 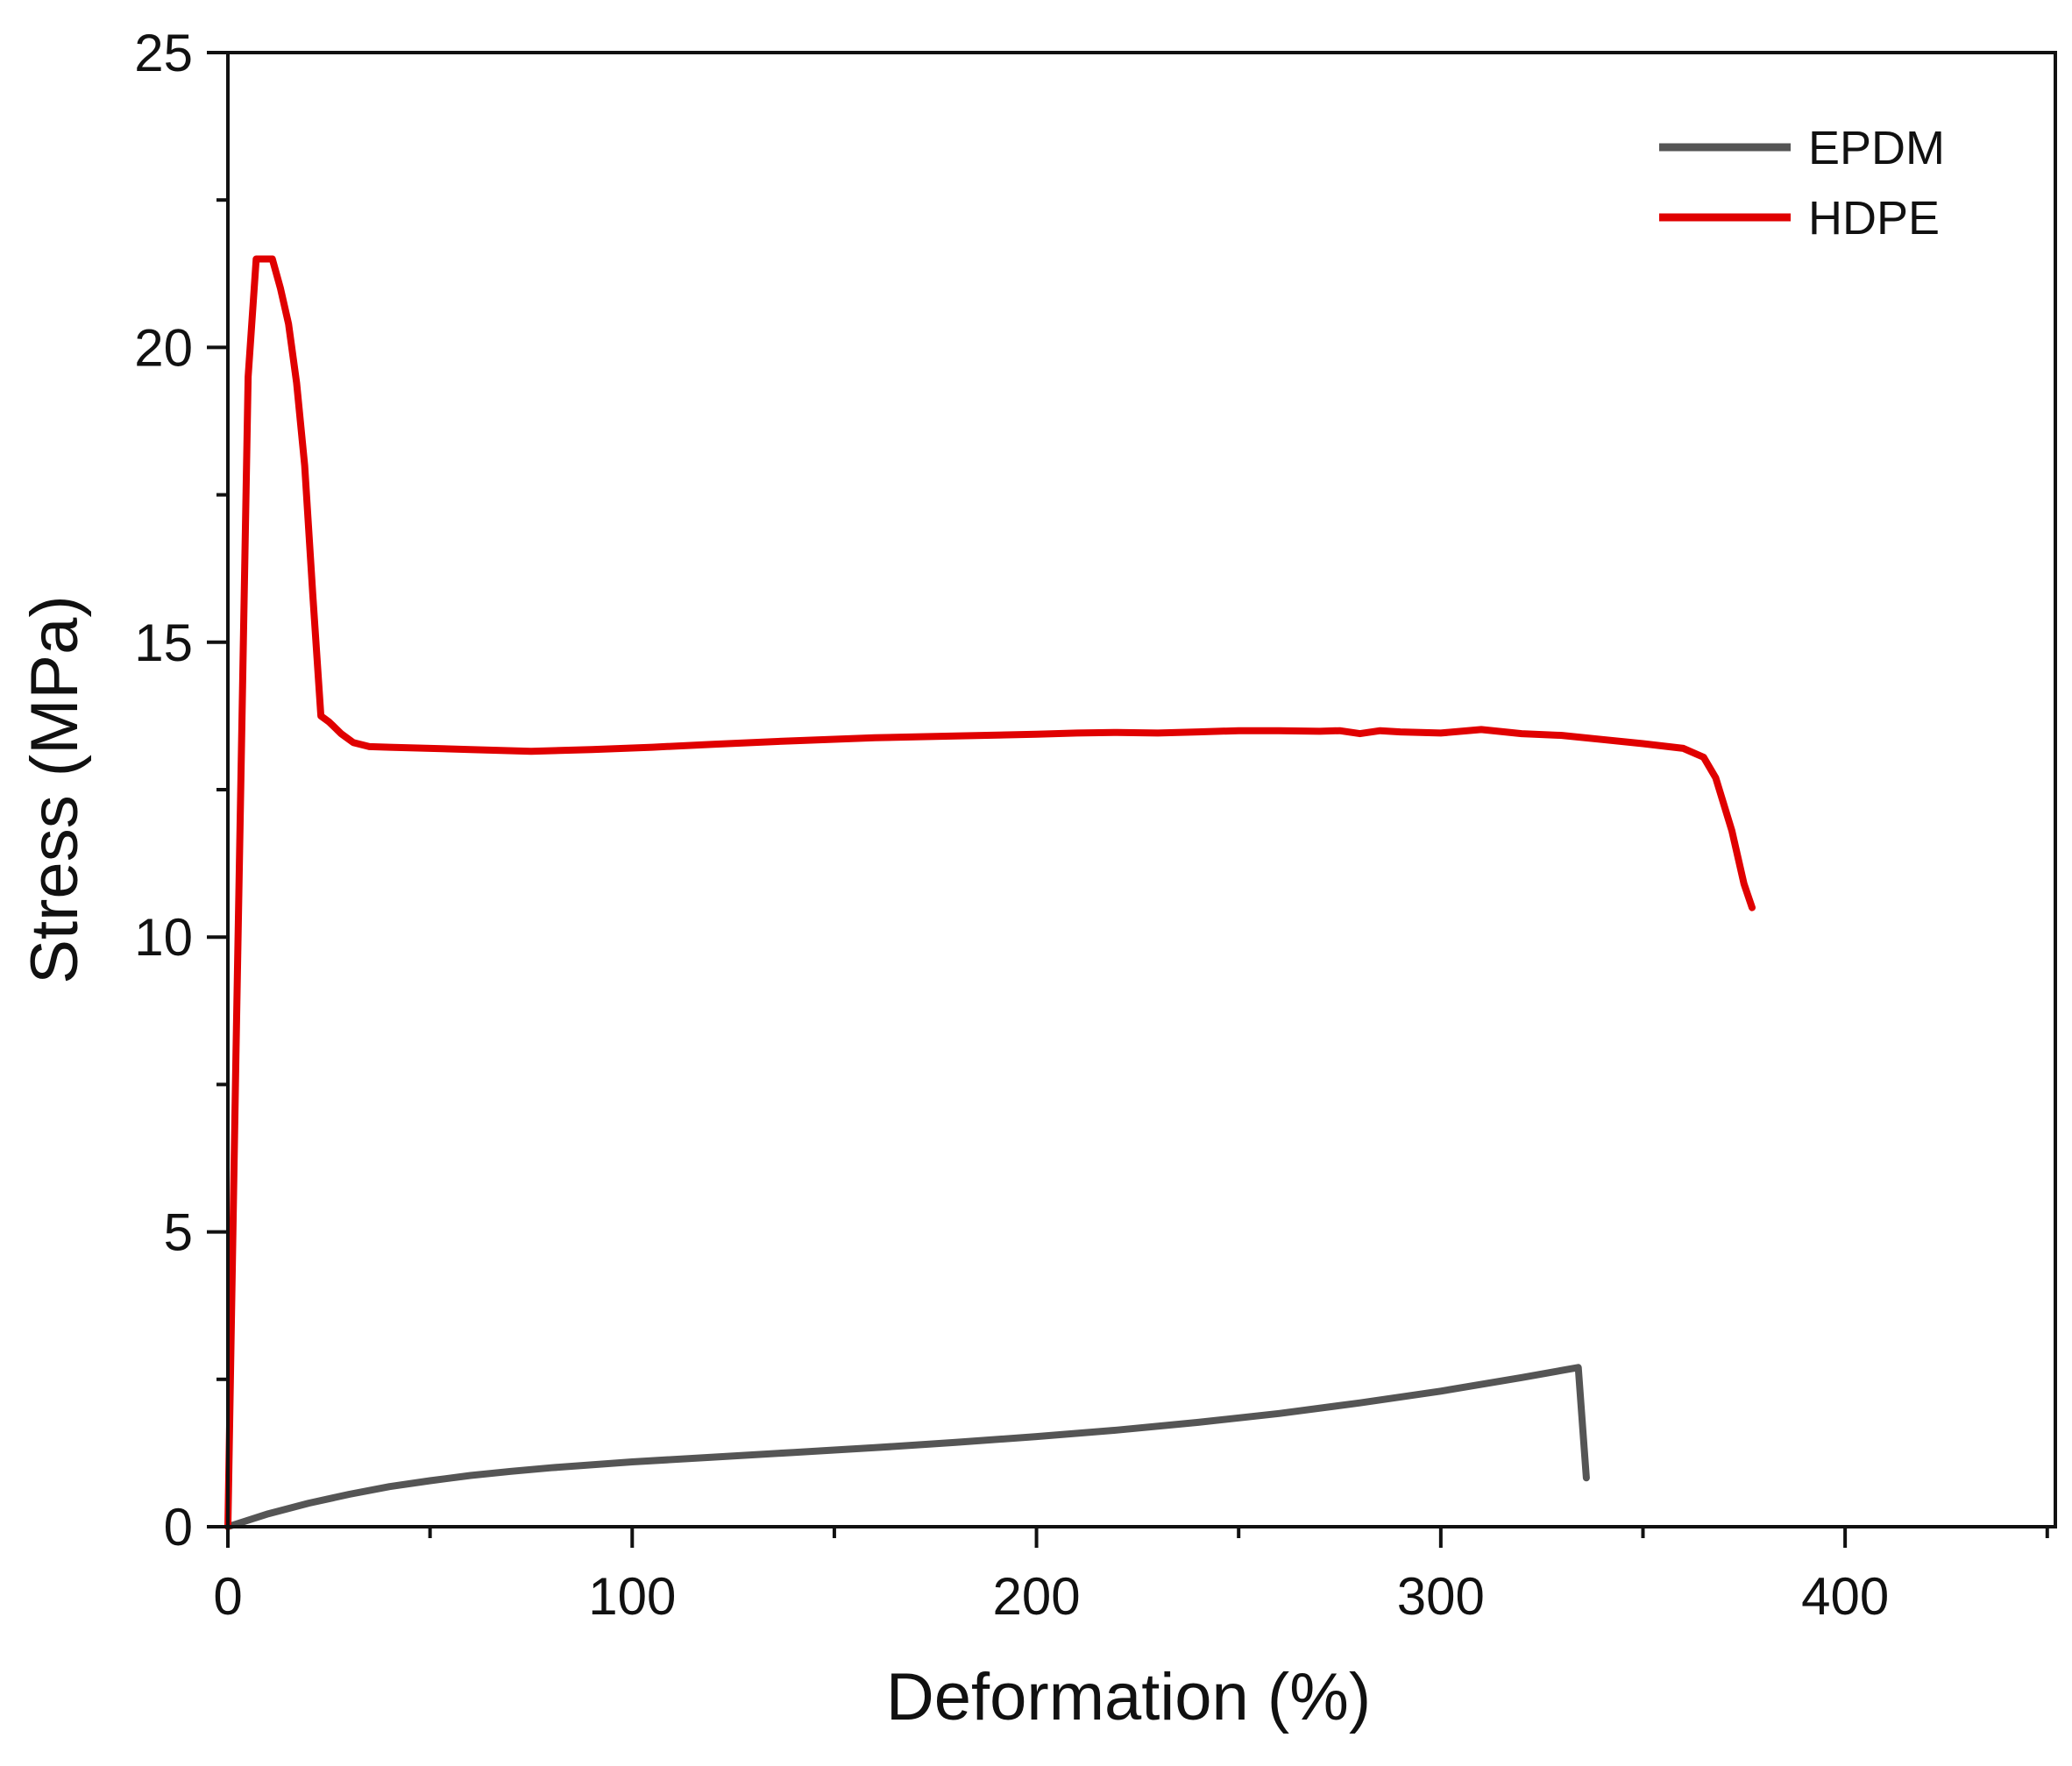 I want to click on x-tick-label-400: 400, so click(x=1845, y=1596).